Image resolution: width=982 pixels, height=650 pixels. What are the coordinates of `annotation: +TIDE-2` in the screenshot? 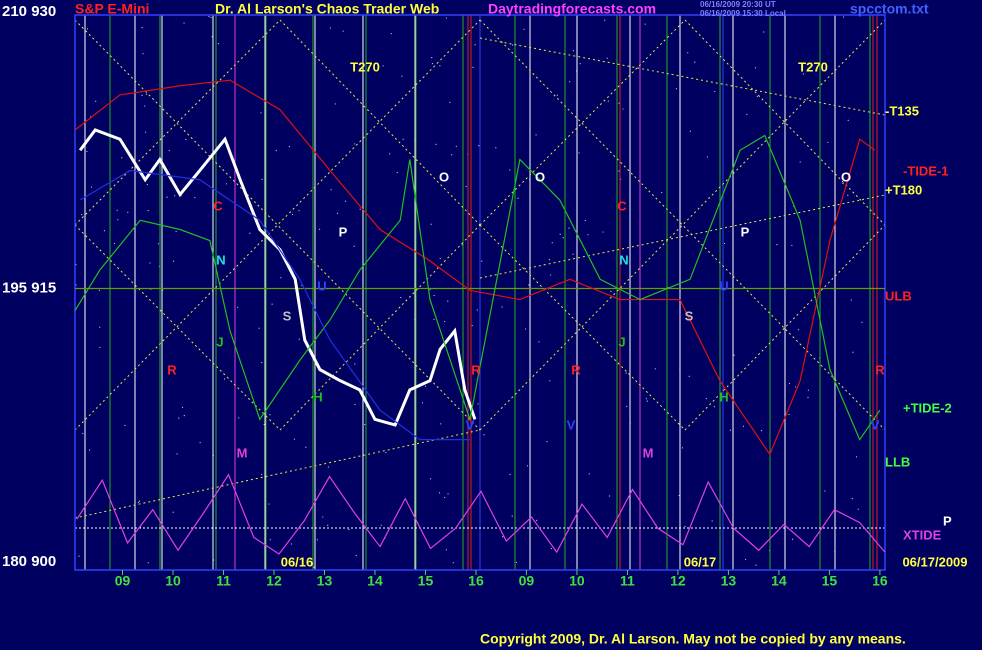 It's located at (927, 407).